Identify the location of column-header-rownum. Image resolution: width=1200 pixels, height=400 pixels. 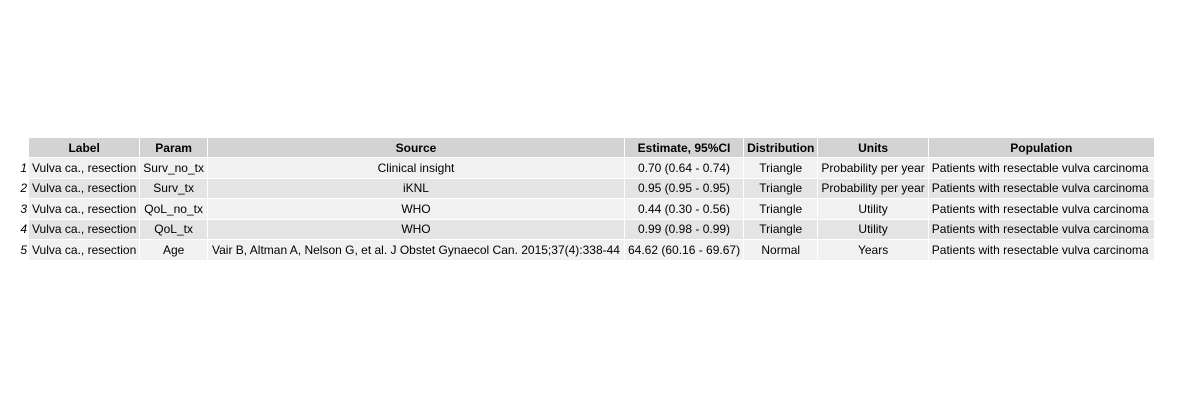
(21, 147).